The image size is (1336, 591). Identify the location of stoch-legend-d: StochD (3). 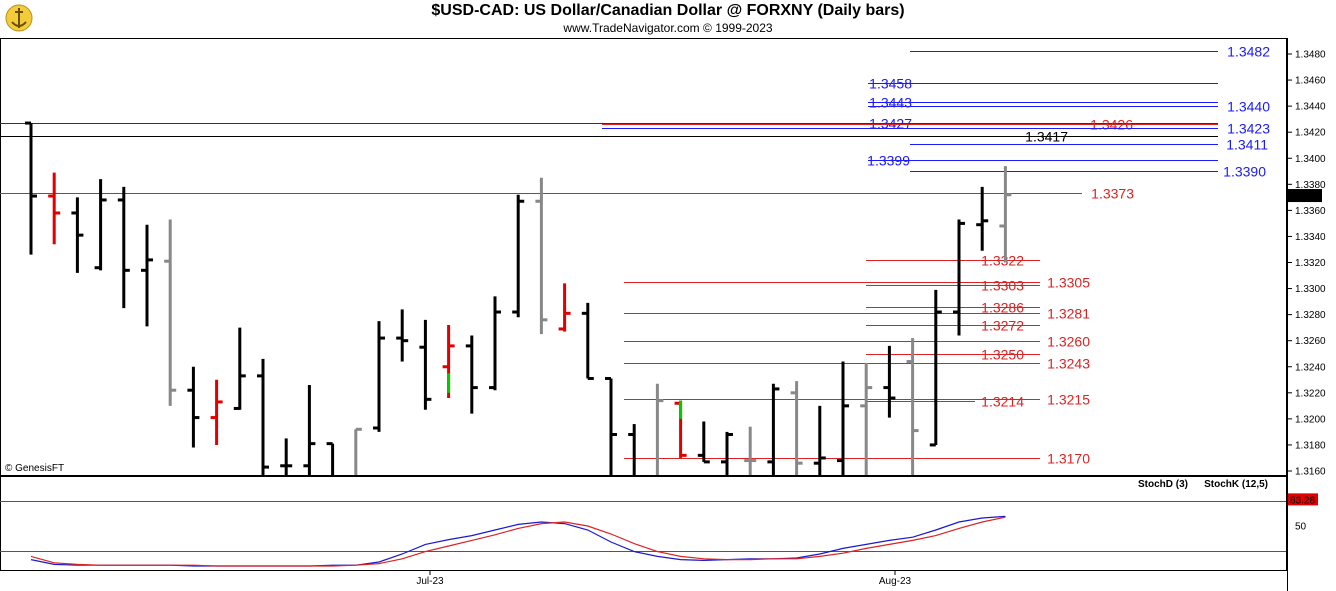
(1163, 484).